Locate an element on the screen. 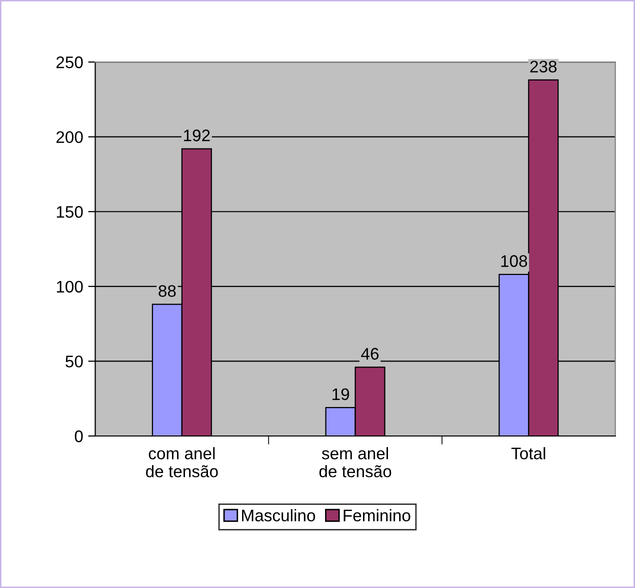 Image resolution: width=635 pixels, height=588 pixels. y-tick-label: 50 is located at coordinates (74, 362).